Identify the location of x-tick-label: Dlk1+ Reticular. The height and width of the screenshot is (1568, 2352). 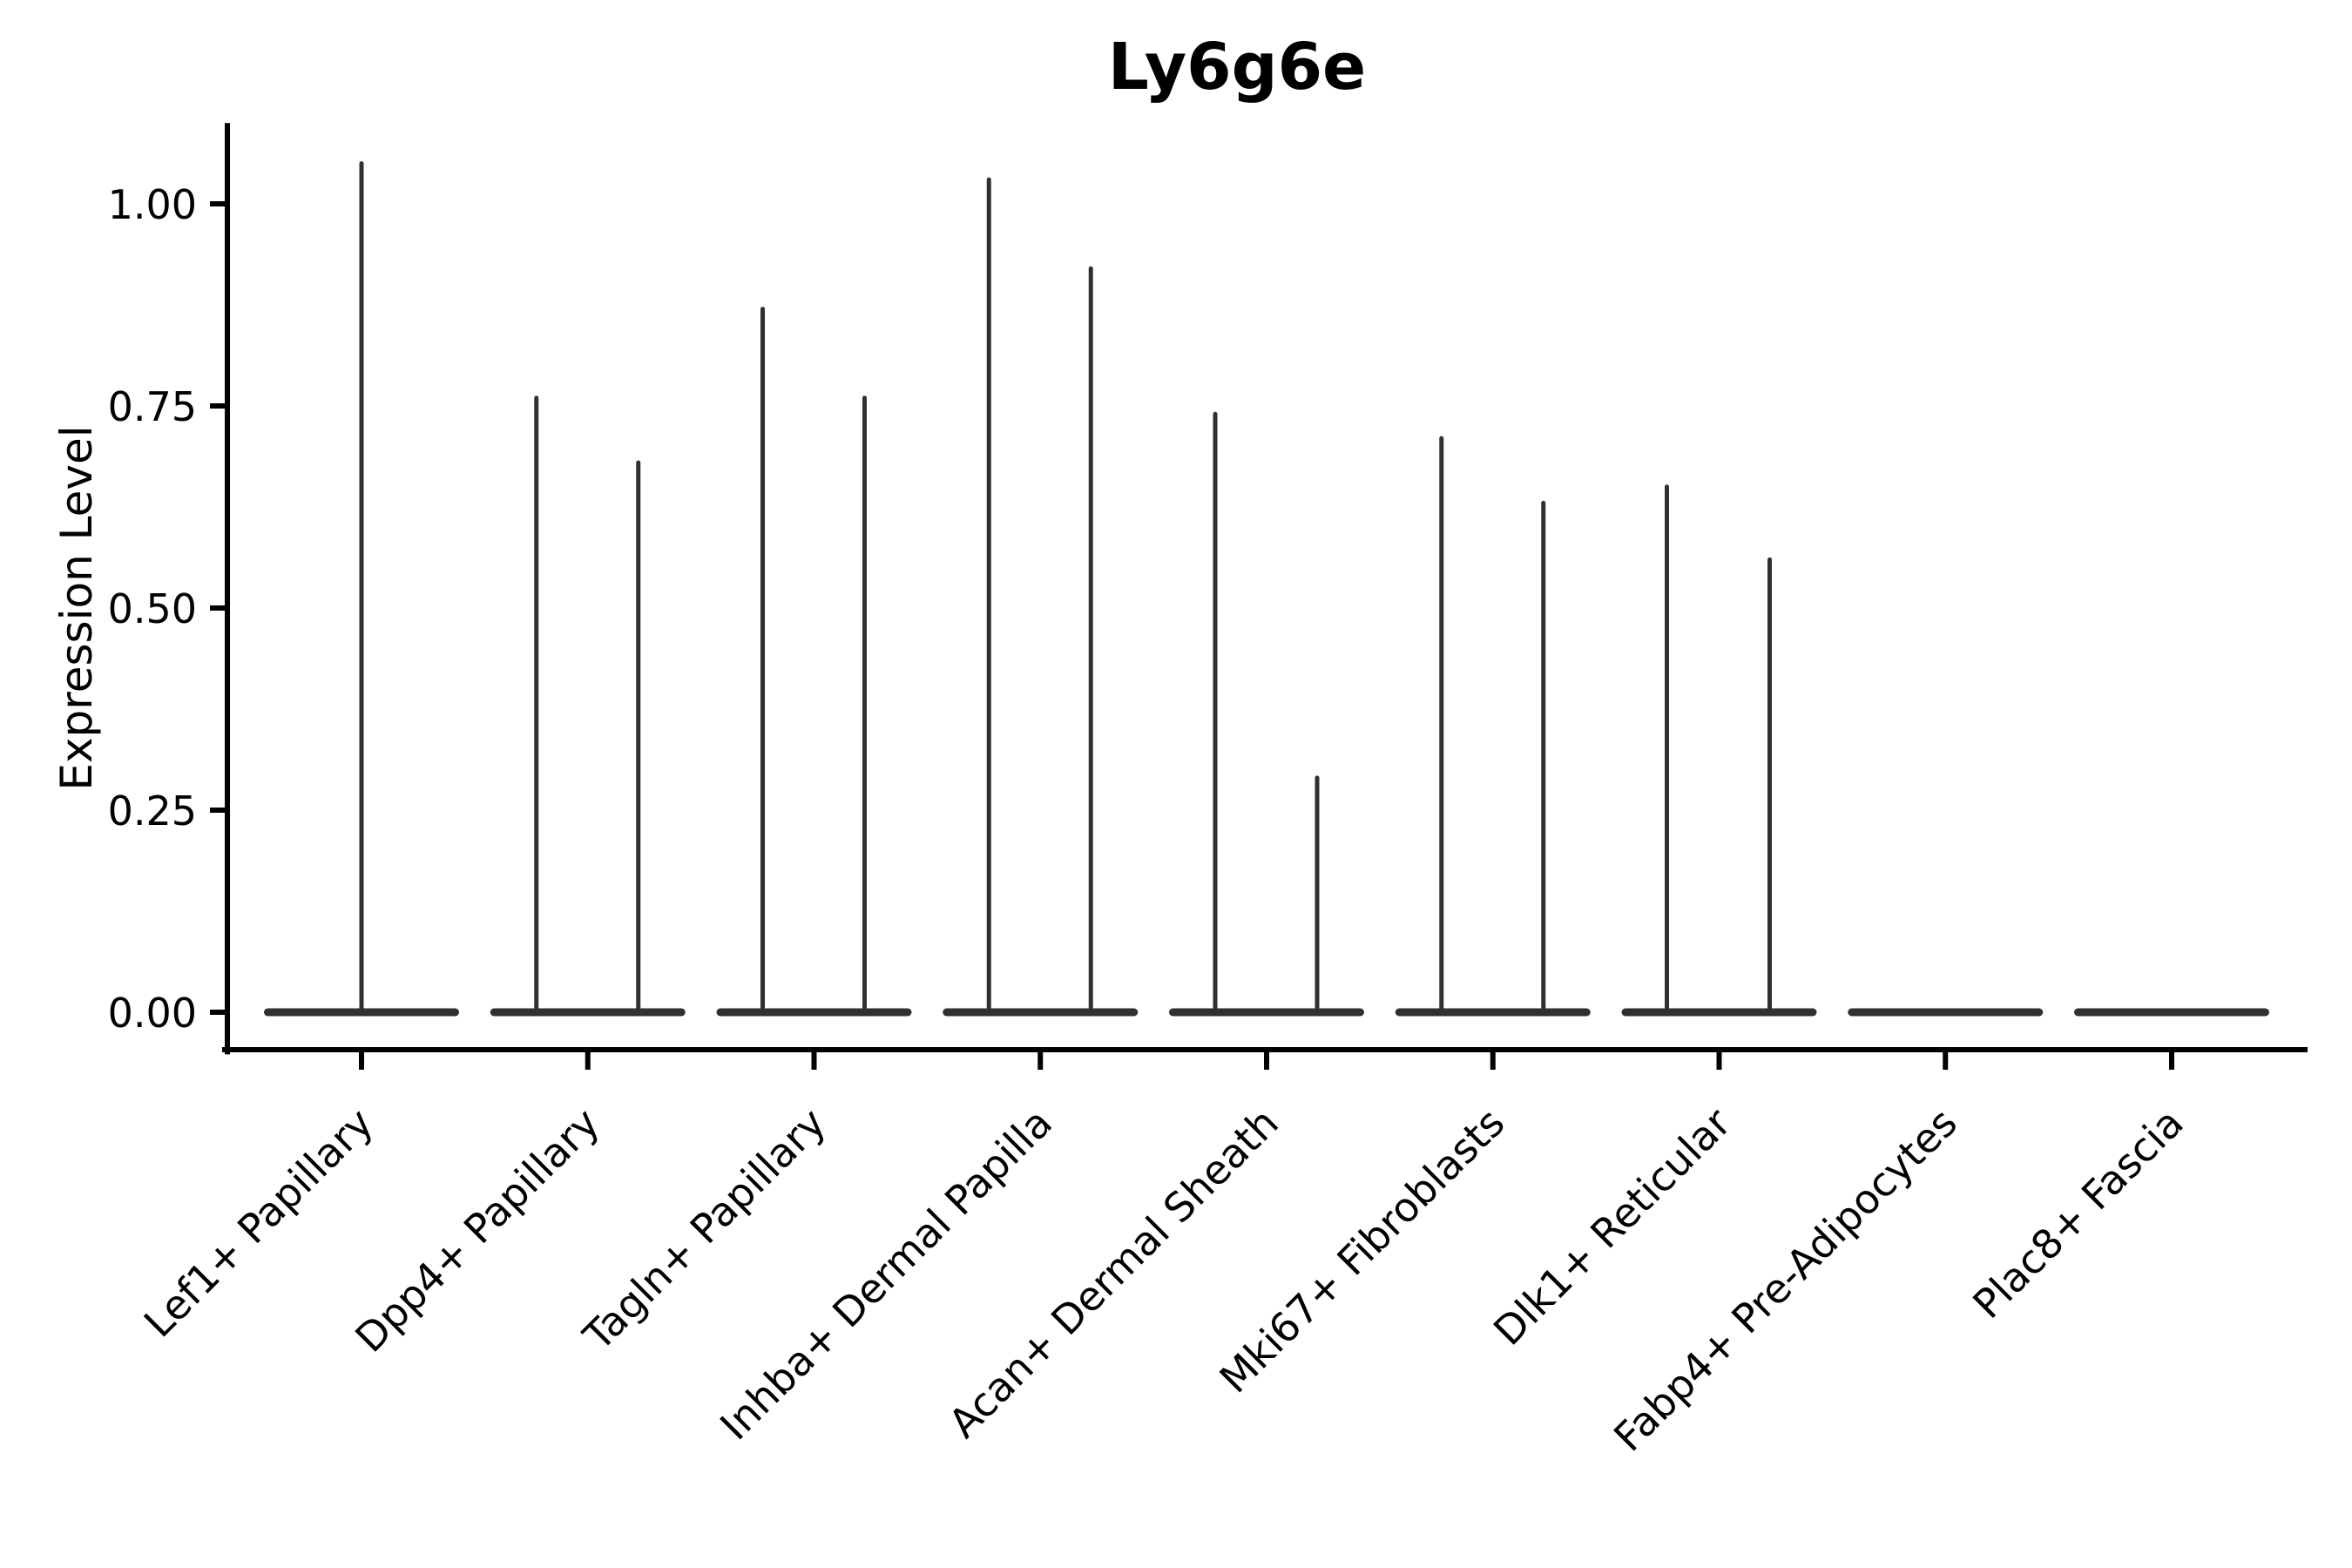
(1612, 1227).